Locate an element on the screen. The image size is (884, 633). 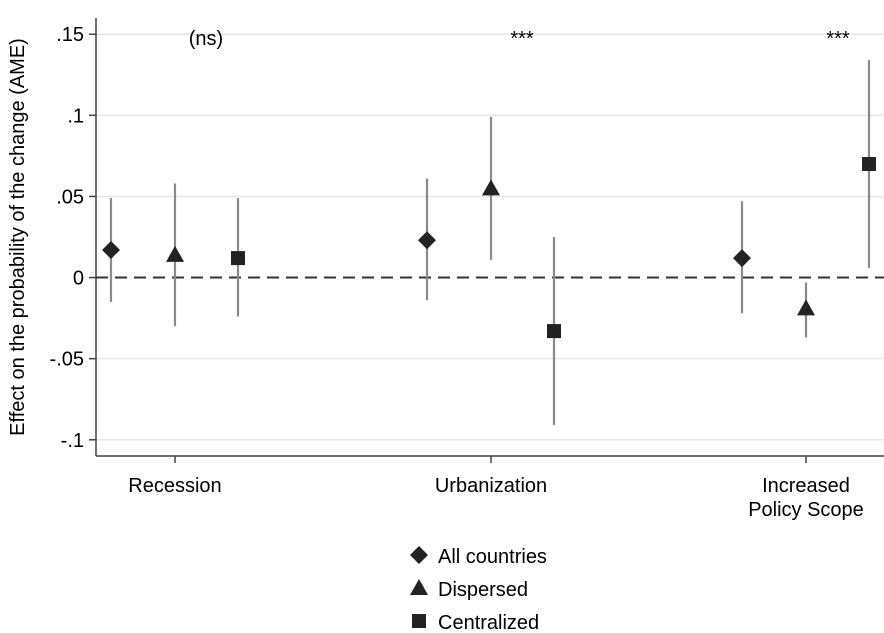
y-tick-label: .15 is located at coordinates (70, 35).